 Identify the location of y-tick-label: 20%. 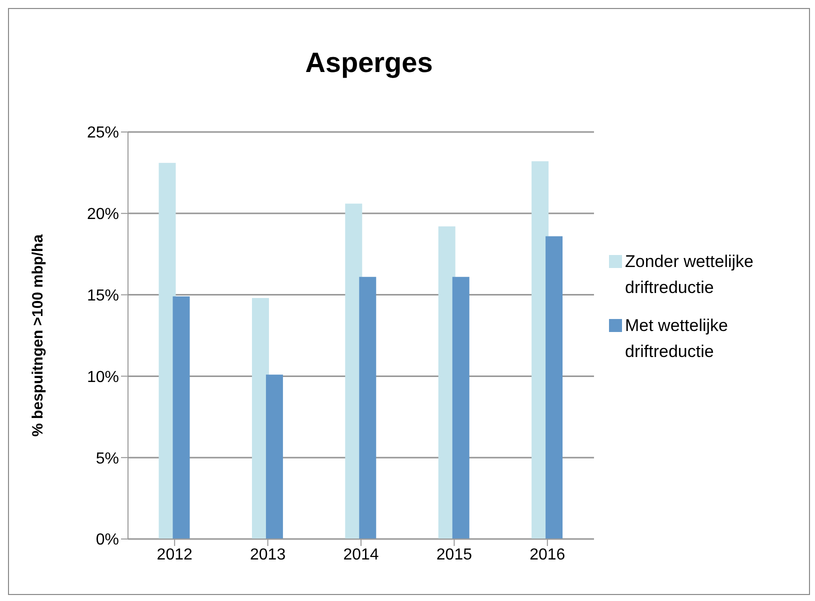
(102, 215).